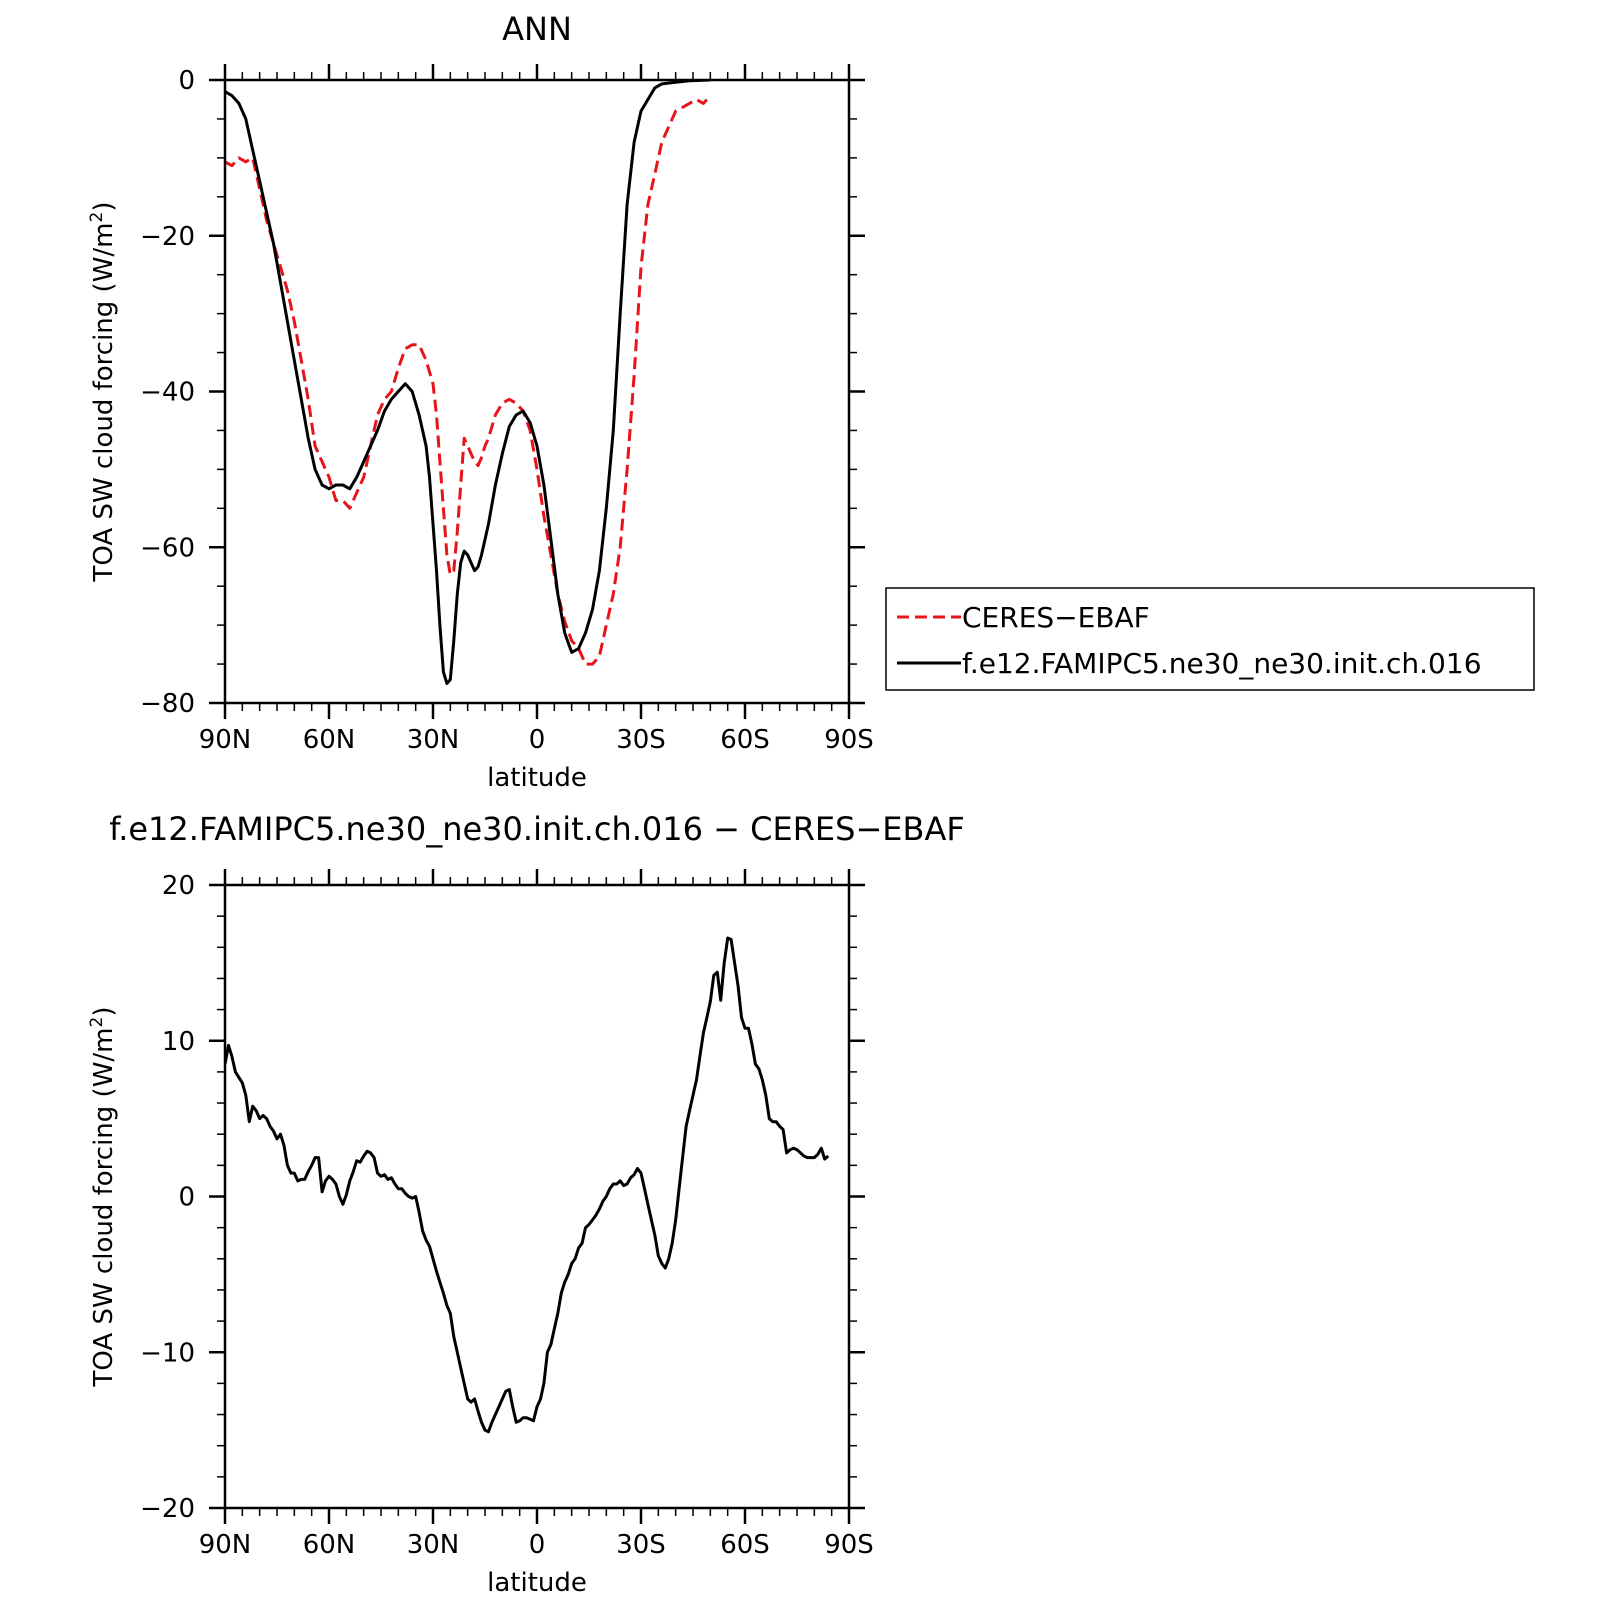  What do you see at coordinates (849, 1545) in the screenshot?
I see `bottom-x-tick-label: 90S` at bounding box center [849, 1545].